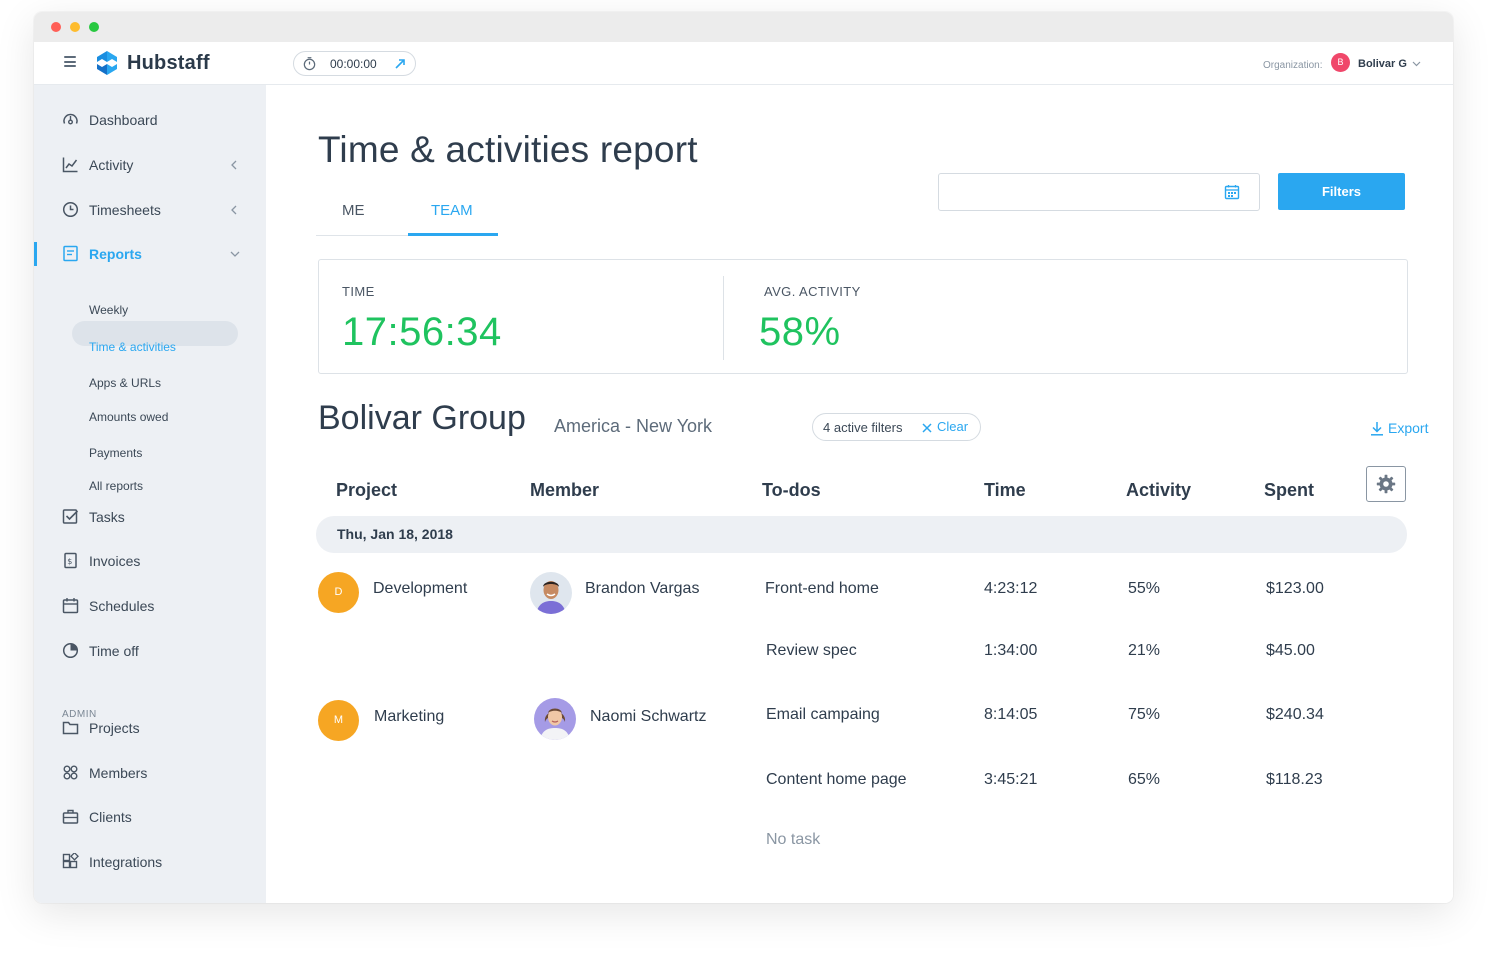 The height and width of the screenshot is (956, 1488). I want to click on project-badge: M, so click(338, 720).